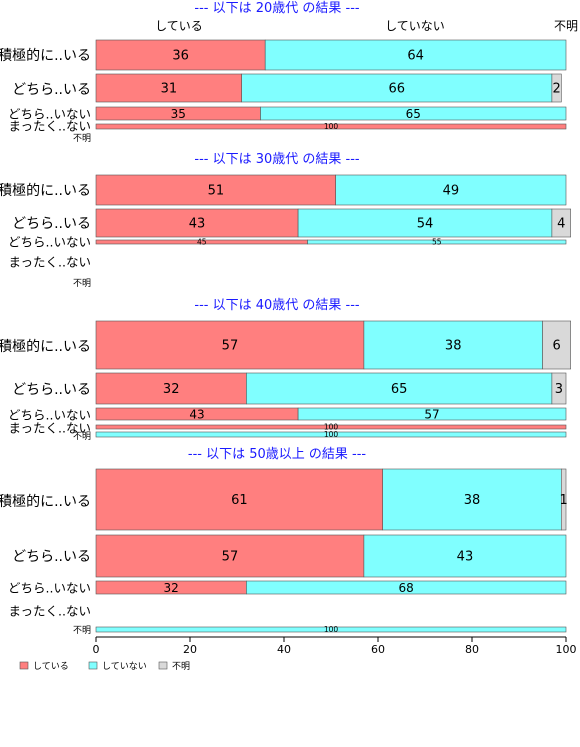 This screenshot has width=580, height=747. I want to click on column-header-label: していない, so click(415, 26).